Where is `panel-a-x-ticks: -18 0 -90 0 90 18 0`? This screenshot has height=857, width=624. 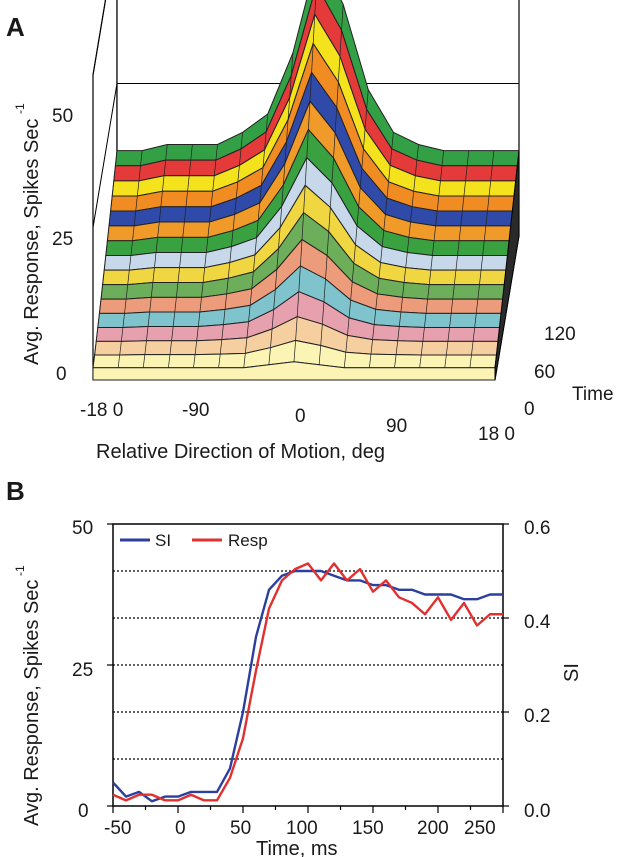 panel-a-x-ticks: -18 0 -90 0 90 18 0 is located at coordinates (297, 422).